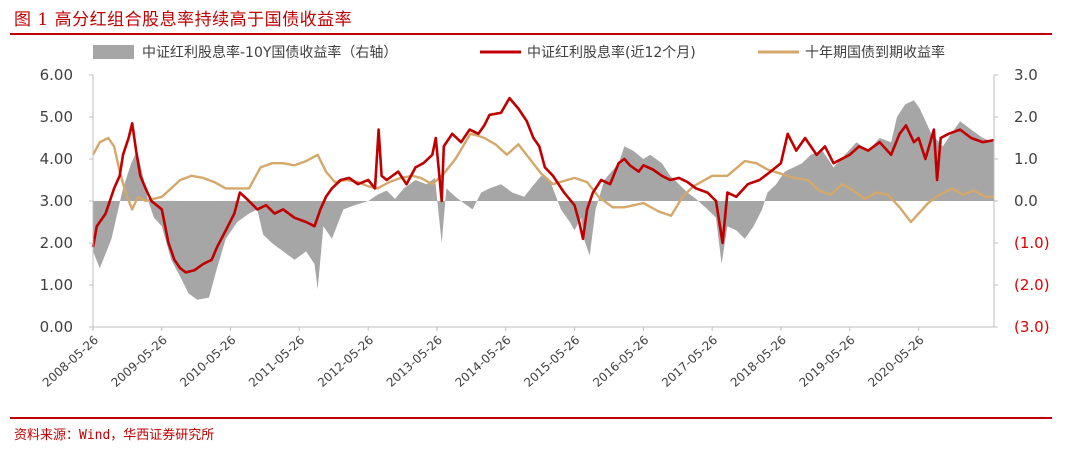 The width and height of the screenshot is (1080, 455). What do you see at coordinates (1032, 243) in the screenshot?
I see `right-tick-label: (1.0)` at bounding box center [1032, 243].